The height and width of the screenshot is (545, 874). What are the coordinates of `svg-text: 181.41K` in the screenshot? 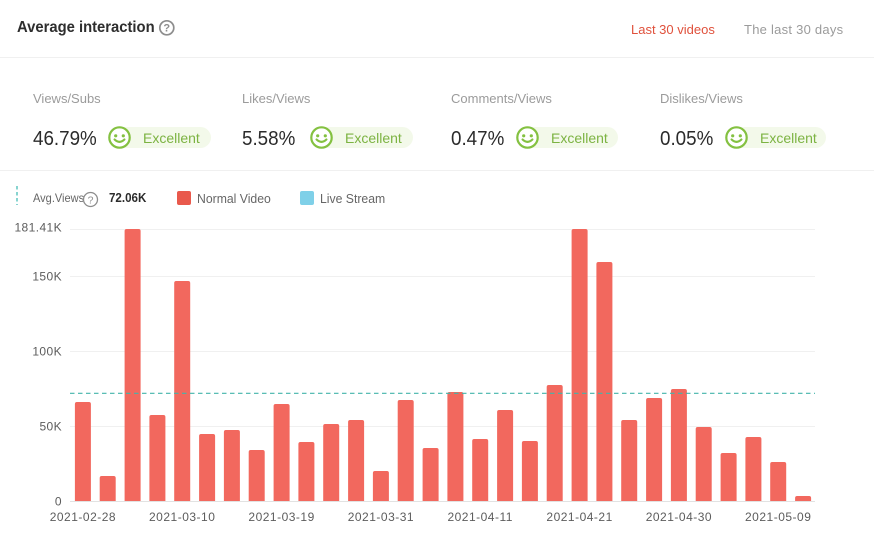 It's located at (38, 228).